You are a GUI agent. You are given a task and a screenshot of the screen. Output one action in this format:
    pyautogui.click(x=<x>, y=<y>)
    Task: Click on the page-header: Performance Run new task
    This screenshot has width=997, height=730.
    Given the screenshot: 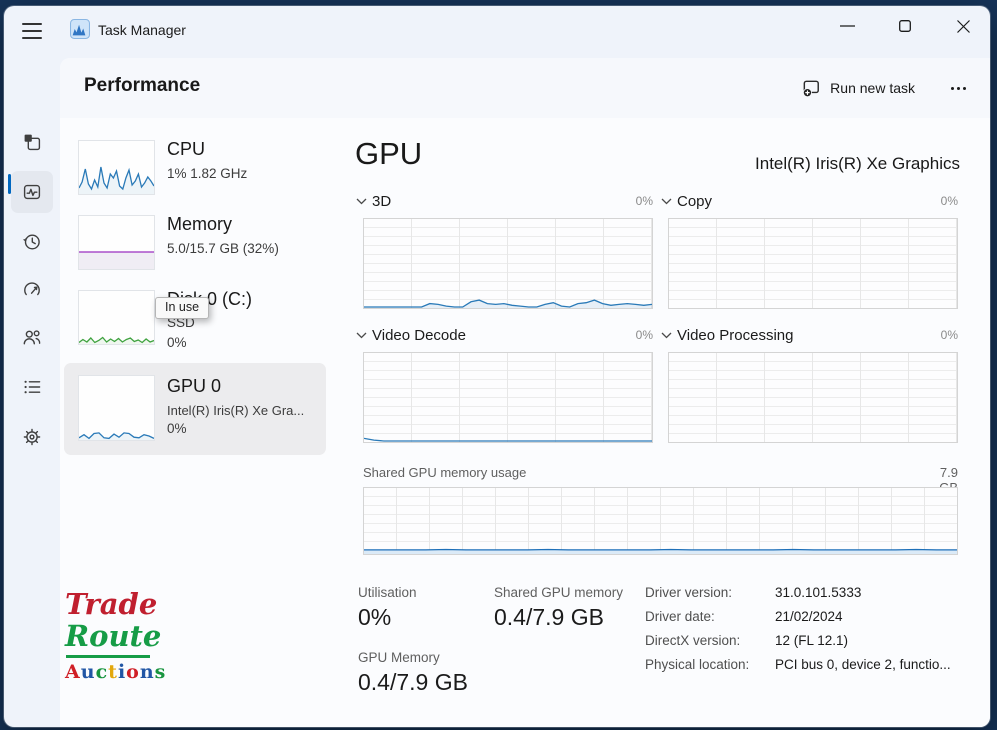 What is the action you would take?
    pyautogui.click(x=525, y=88)
    